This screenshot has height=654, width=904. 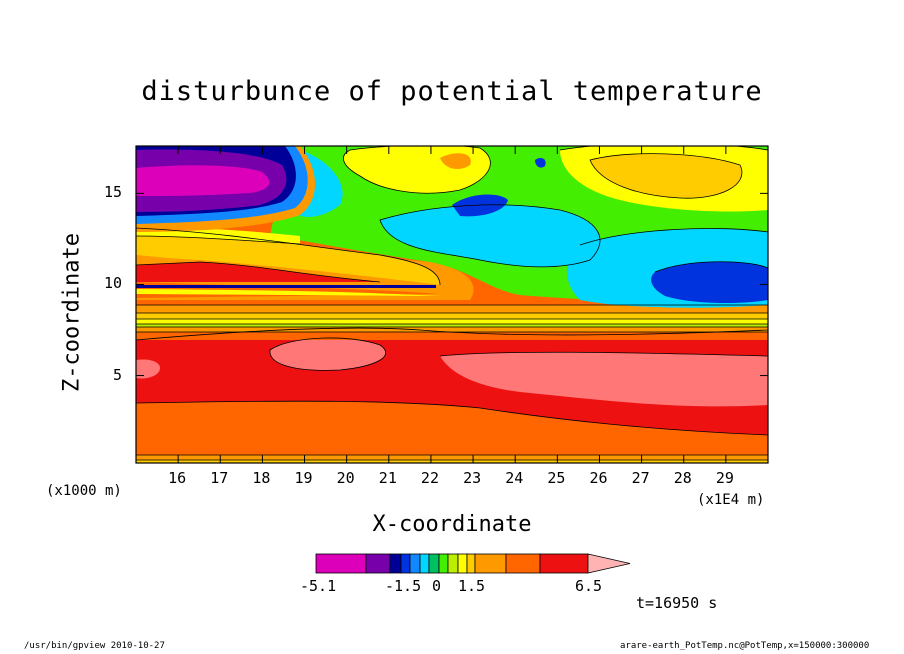 I want to click on colorbar, so click(x=473, y=563).